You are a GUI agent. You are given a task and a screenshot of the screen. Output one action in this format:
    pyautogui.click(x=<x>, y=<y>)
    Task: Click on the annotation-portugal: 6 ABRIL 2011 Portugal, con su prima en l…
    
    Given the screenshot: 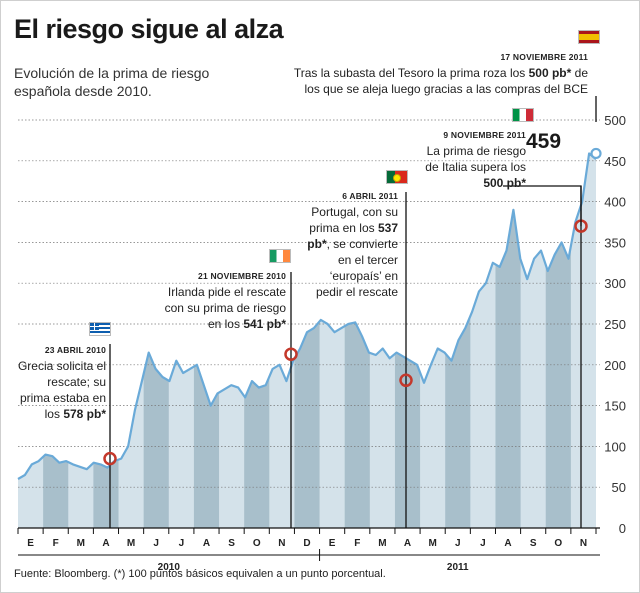 What is the action you would take?
    pyautogui.click(x=352, y=244)
    